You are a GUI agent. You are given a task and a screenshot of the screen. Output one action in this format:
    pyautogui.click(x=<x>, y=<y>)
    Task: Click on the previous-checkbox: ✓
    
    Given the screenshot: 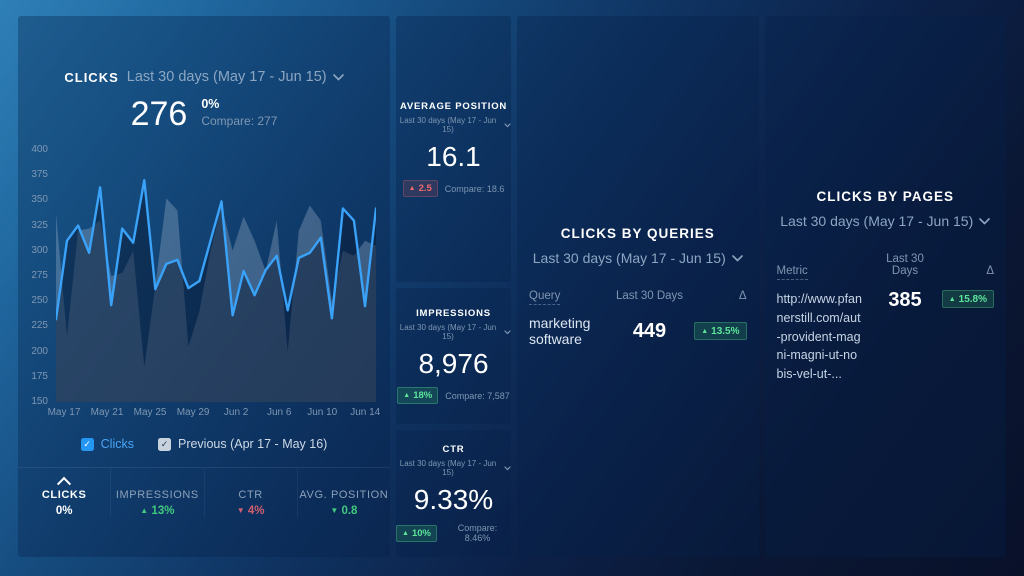 What is the action you would take?
    pyautogui.click(x=164, y=444)
    